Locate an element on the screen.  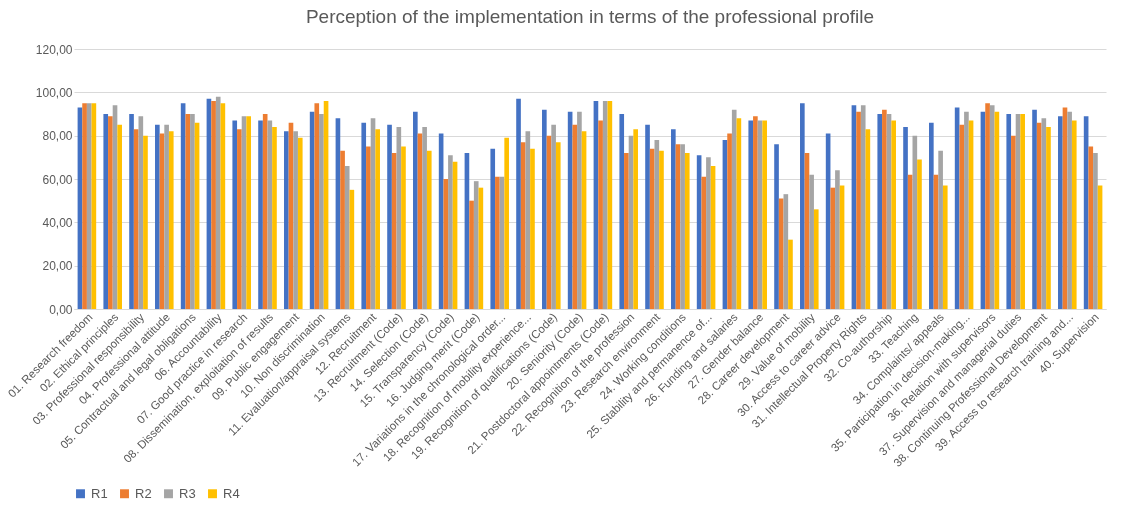
y-tick-label: 0,00 is located at coordinates (61, 309).